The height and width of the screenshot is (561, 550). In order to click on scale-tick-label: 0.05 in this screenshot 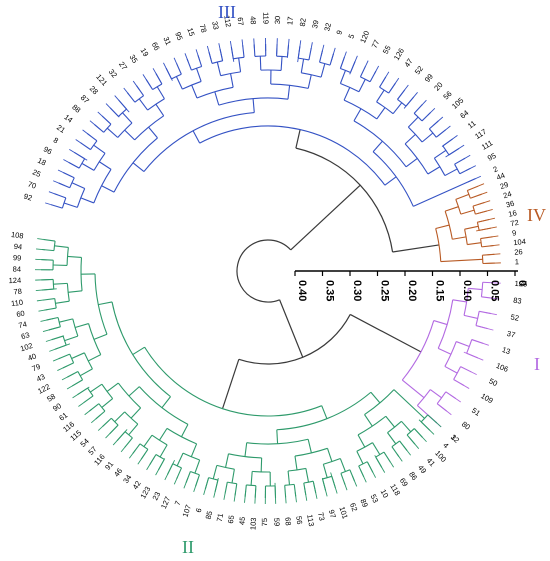, I will do `click(495, 290)`.